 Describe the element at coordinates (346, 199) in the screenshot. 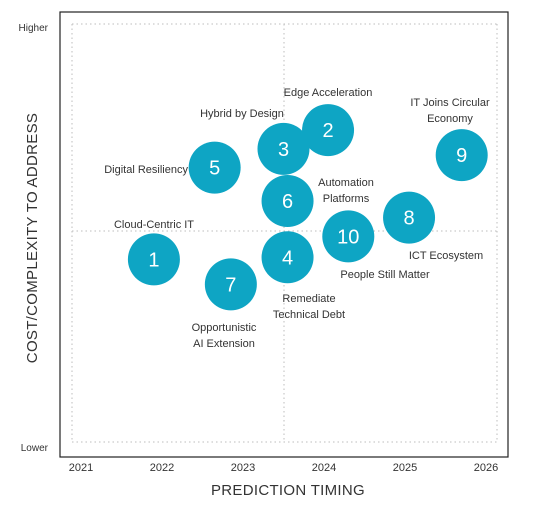

I see `bubble-label-line: Platforms` at that location.